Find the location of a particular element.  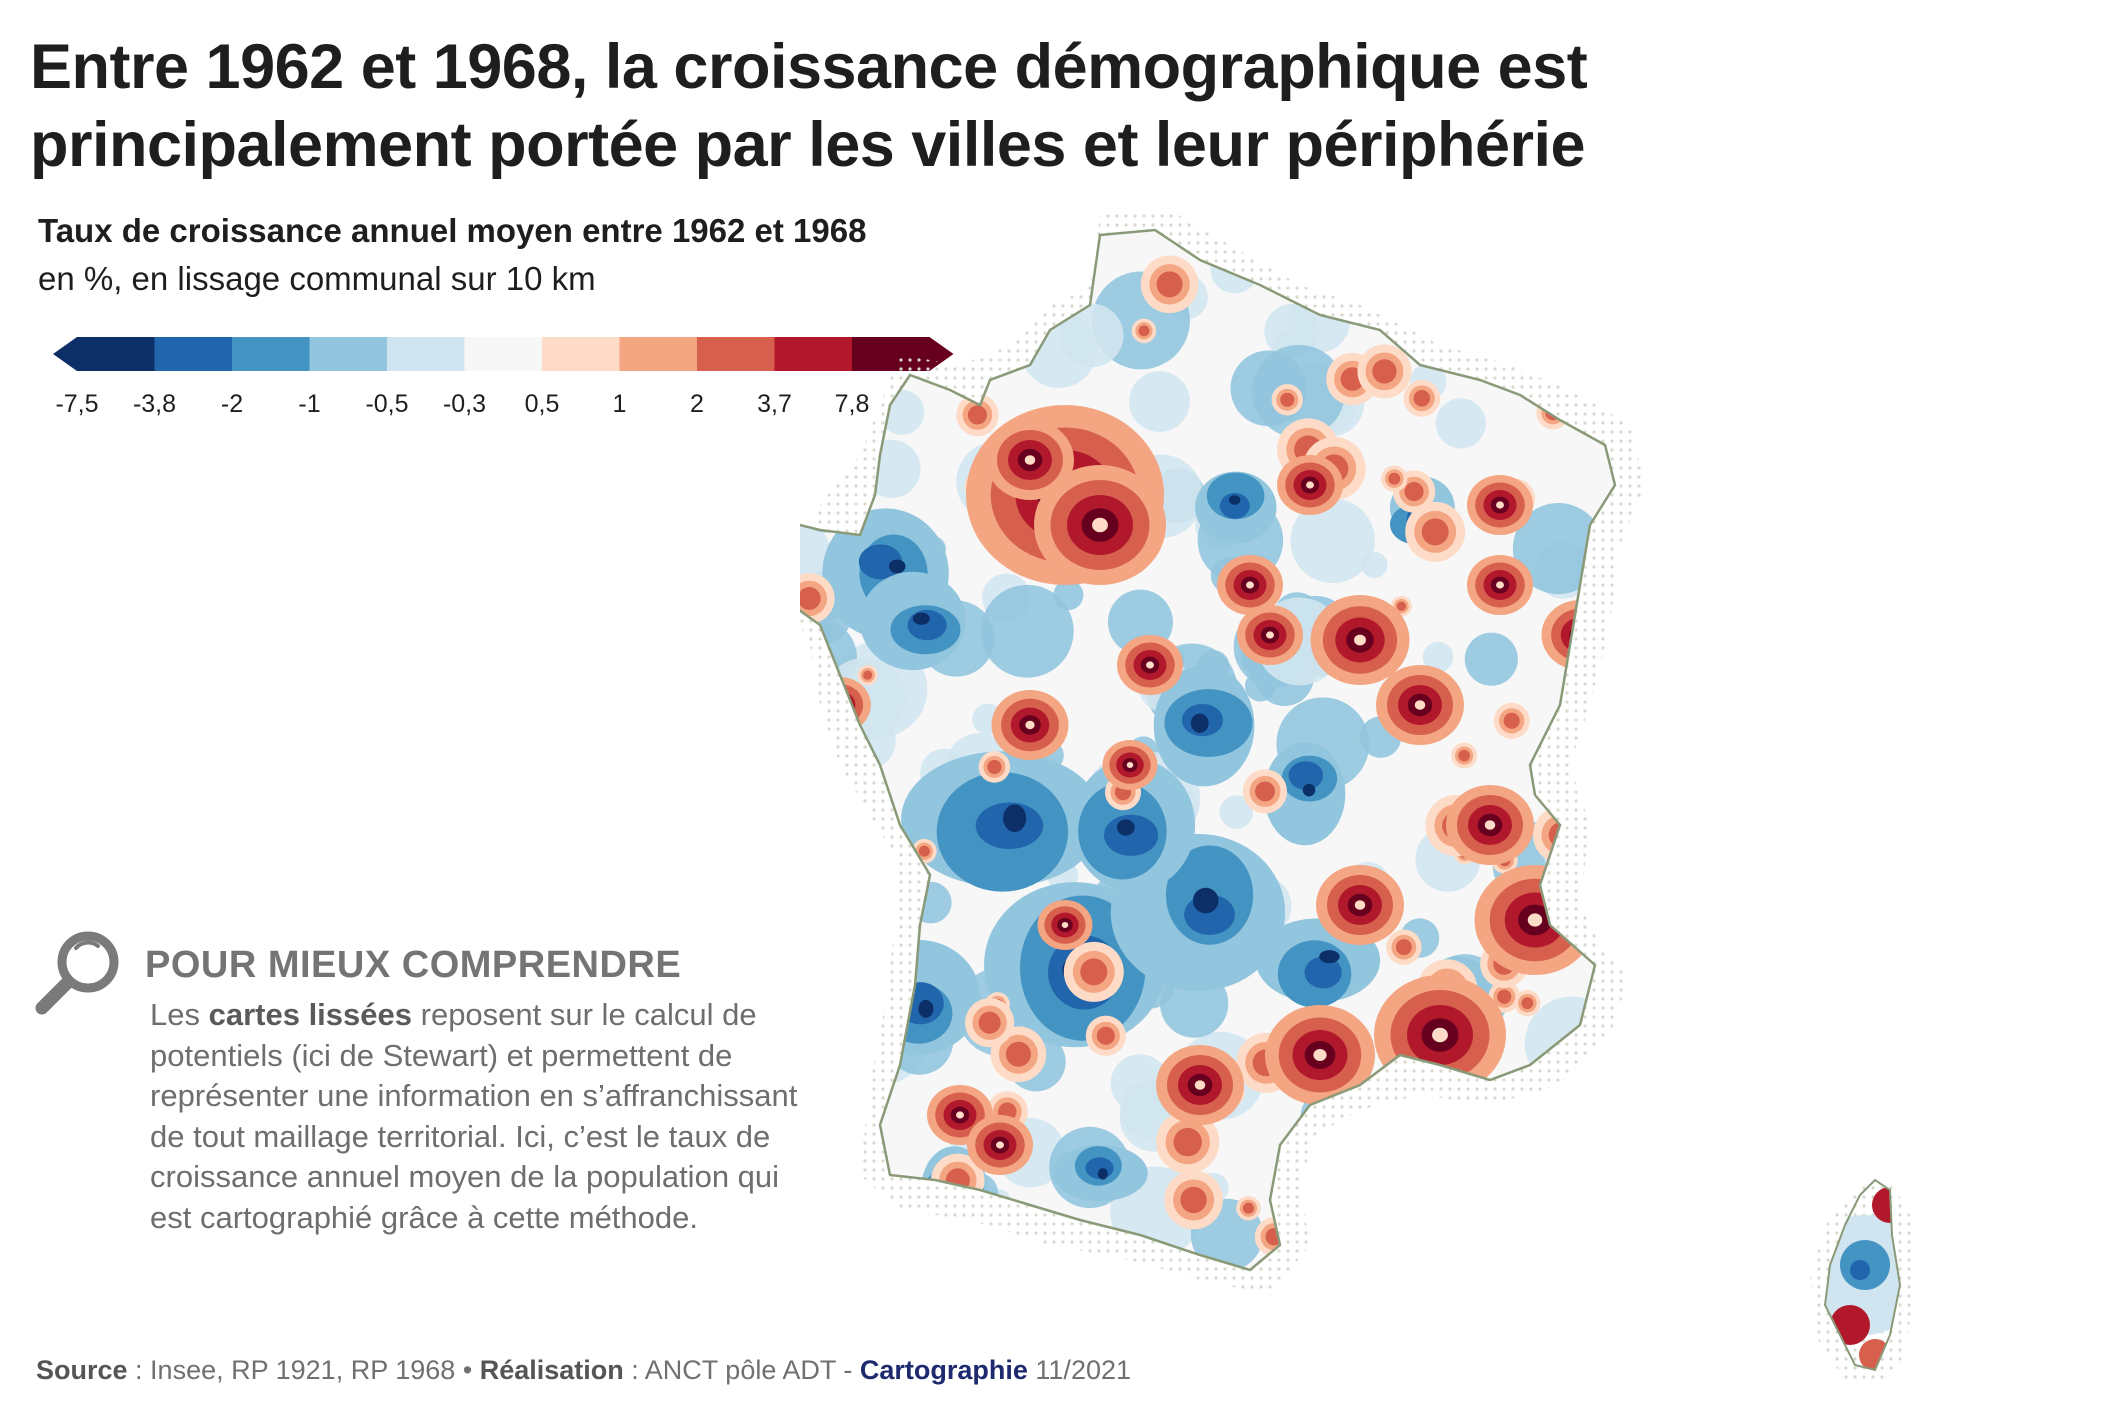

legend-tick-label: -0,3 is located at coordinates (464, 404).